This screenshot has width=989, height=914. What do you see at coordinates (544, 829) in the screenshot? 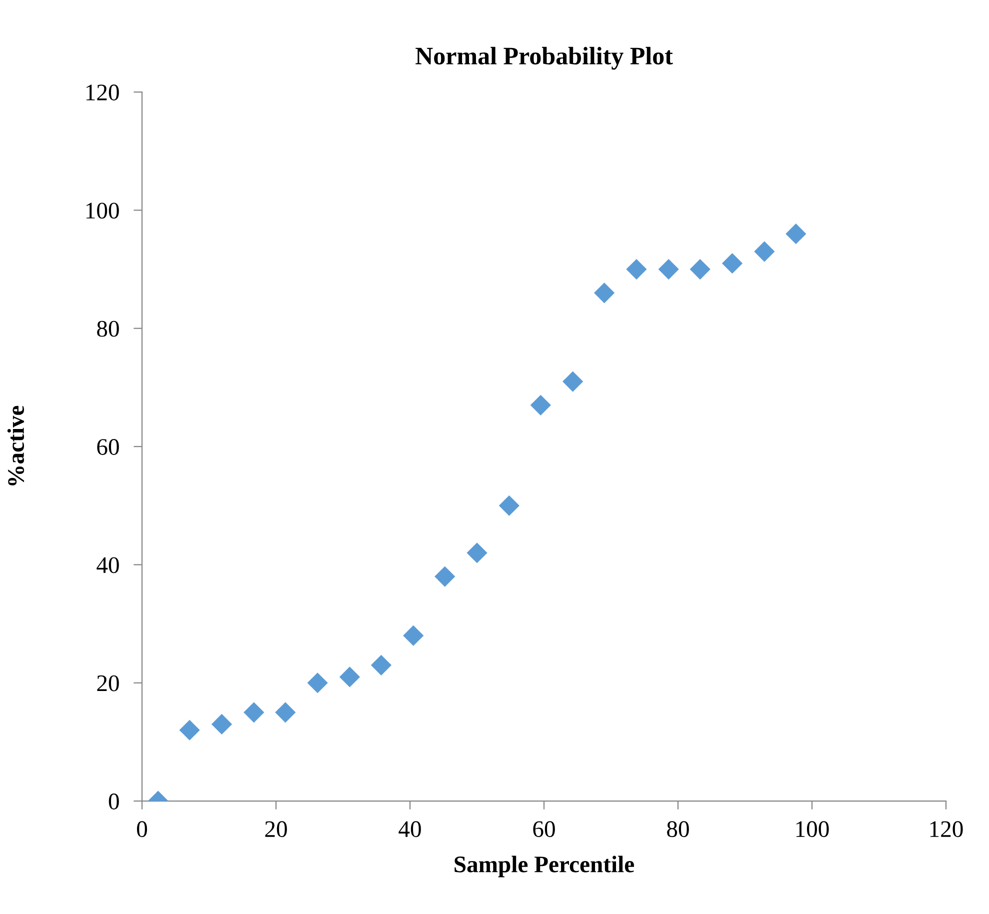
I see `x-tick-label: 60` at bounding box center [544, 829].